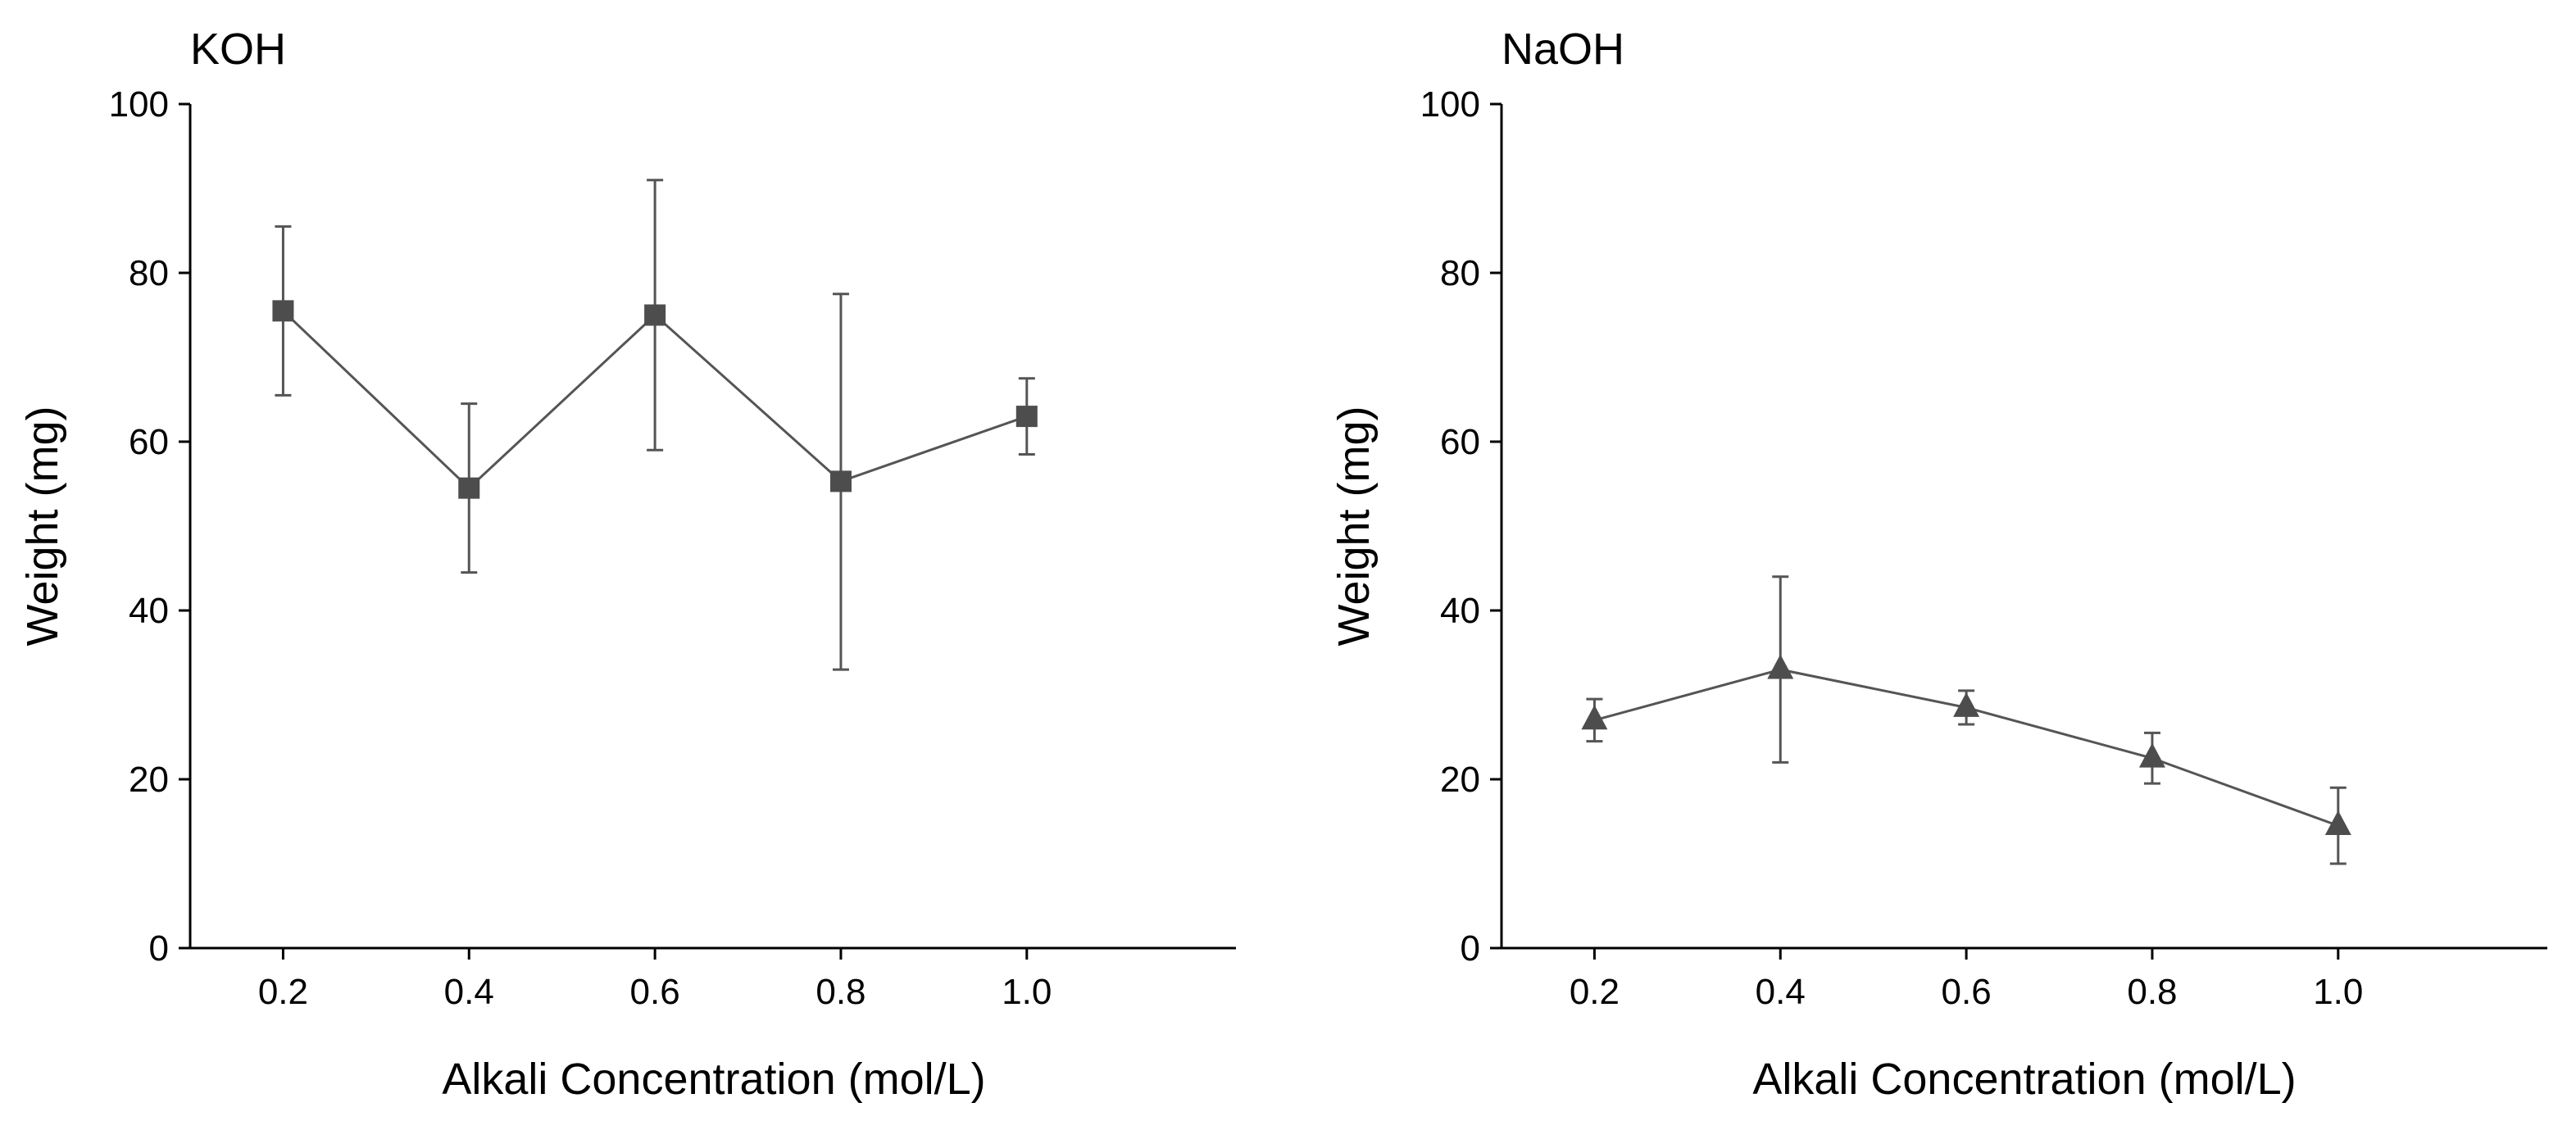 This screenshot has width=2576, height=1130. Describe the element at coordinates (713, 1079) in the screenshot. I see `koh-x-axis-title: Alkali Concentration (mol/L)` at that location.